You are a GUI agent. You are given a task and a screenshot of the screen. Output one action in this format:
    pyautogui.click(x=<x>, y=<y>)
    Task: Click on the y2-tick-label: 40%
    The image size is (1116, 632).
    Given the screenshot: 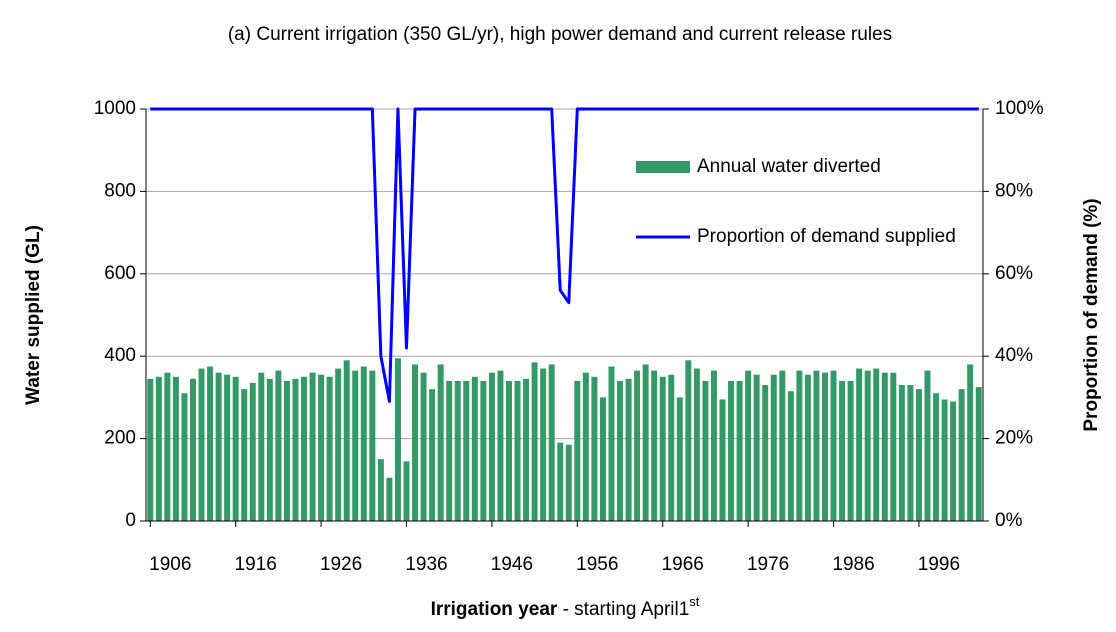 What is the action you would take?
    pyautogui.click(x=1014, y=355)
    